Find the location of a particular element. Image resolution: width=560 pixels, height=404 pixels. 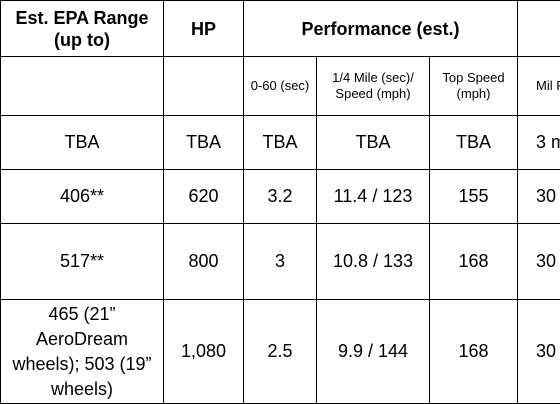

header-performance: Performance (est.) is located at coordinates (380, 28).